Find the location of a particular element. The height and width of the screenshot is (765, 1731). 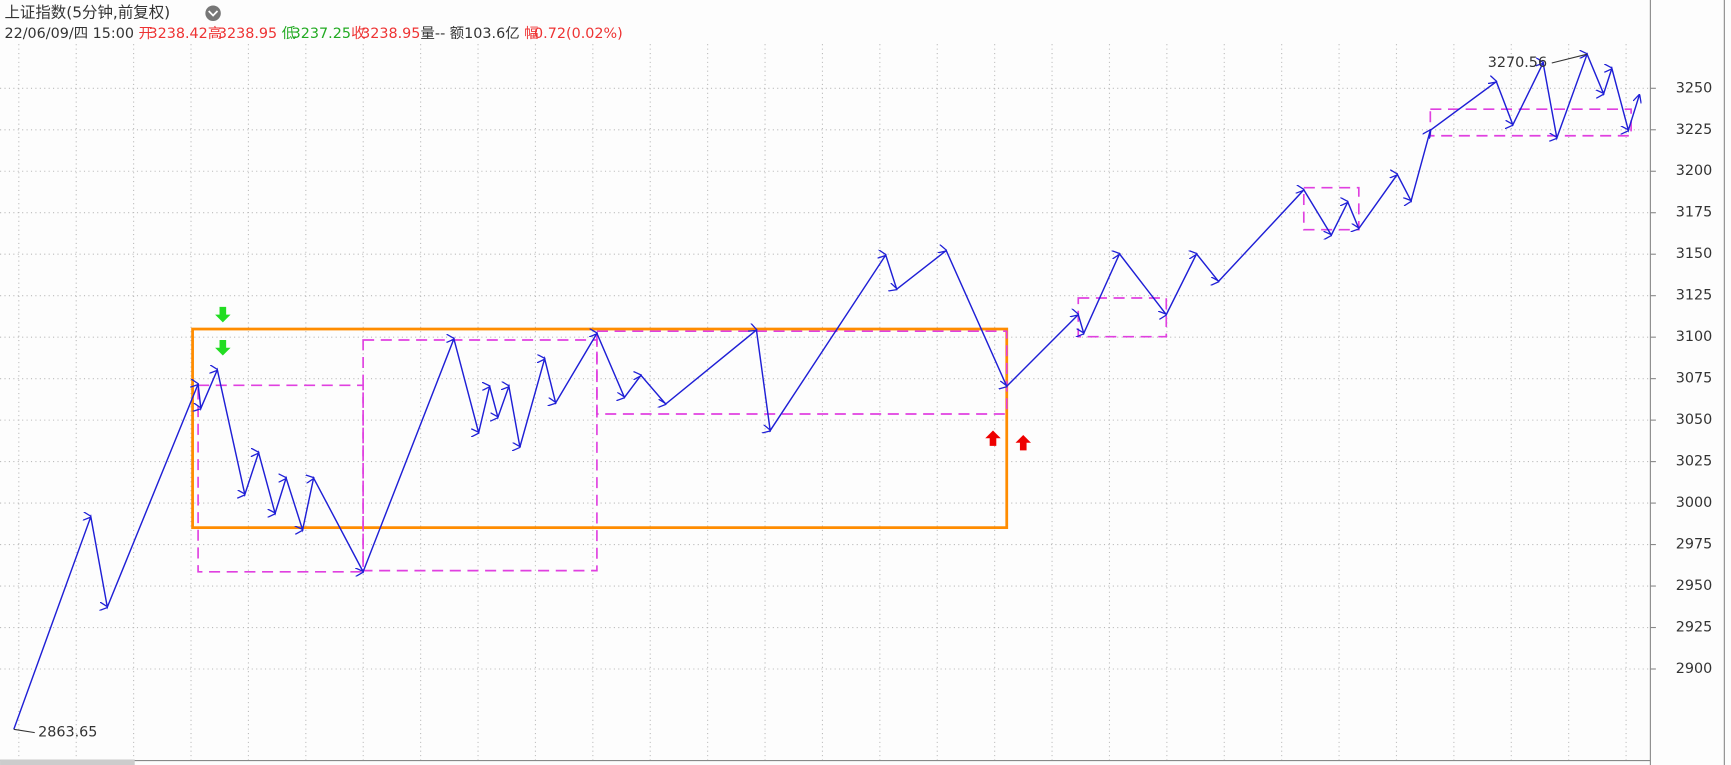

amount: 额103.6亿 is located at coordinates (485, 33).